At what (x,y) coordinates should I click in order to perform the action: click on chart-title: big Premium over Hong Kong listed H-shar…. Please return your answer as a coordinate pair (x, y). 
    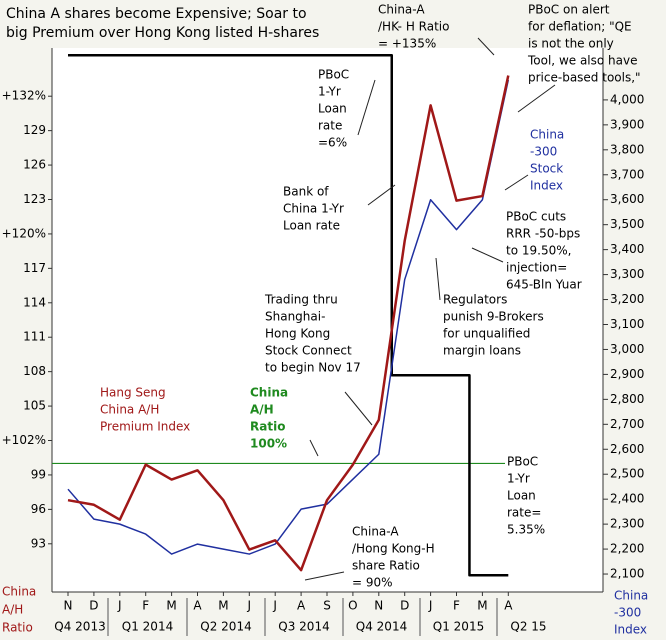
    Looking at the image, I should click on (162, 33).